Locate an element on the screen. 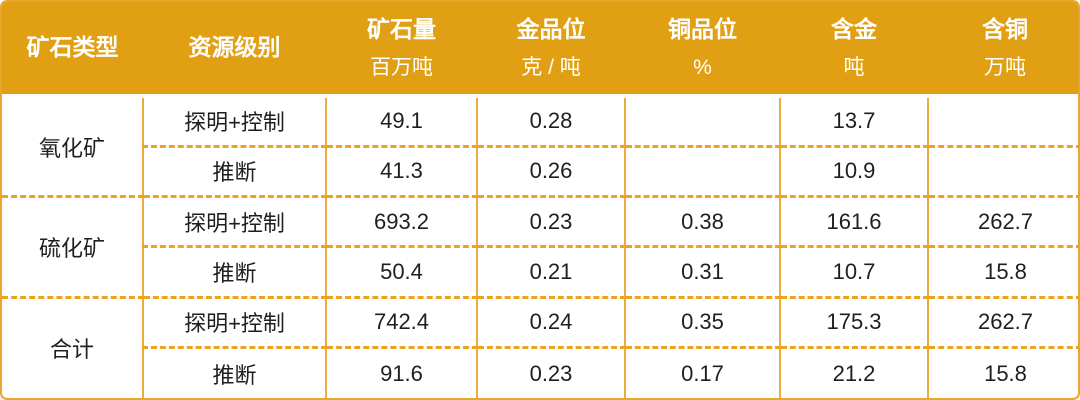  table-row: 推断 91.6 0.23 0.17 21.2 15.8 is located at coordinates (540, 372).